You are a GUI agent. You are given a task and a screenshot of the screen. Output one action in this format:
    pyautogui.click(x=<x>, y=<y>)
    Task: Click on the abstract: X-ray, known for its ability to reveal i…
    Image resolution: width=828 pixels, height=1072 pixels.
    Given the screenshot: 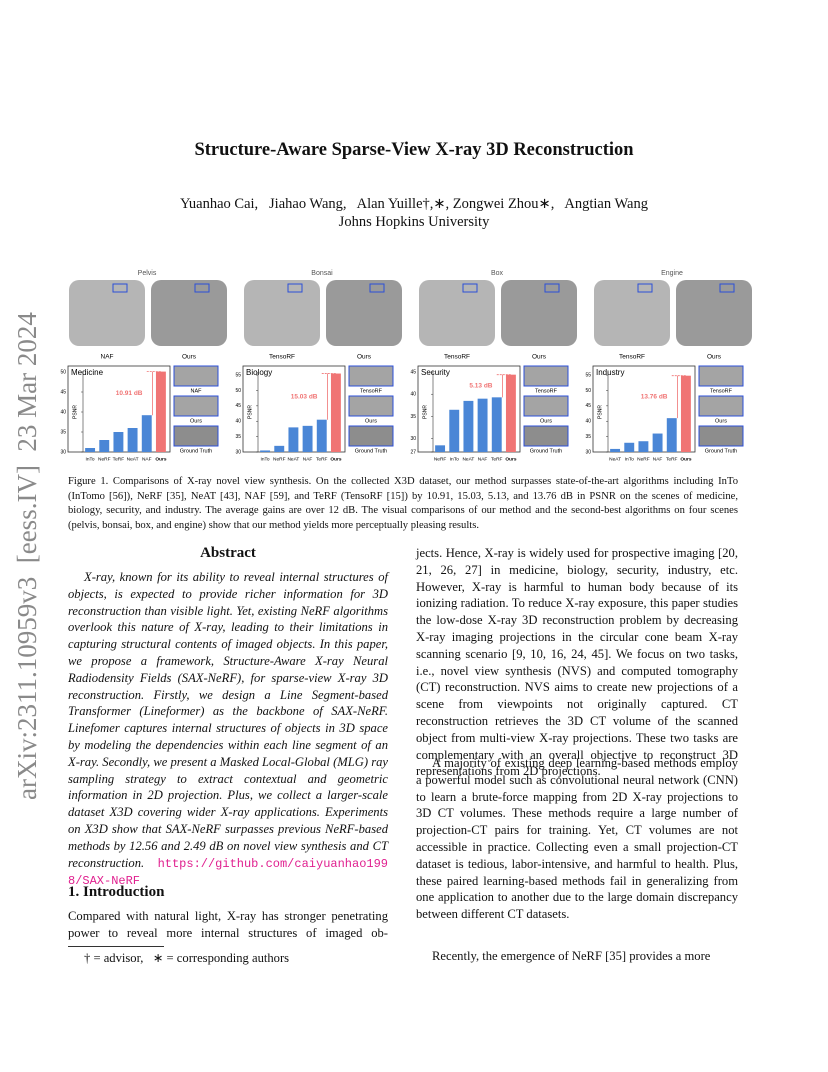 What is the action you would take?
    pyautogui.click(x=228, y=729)
    